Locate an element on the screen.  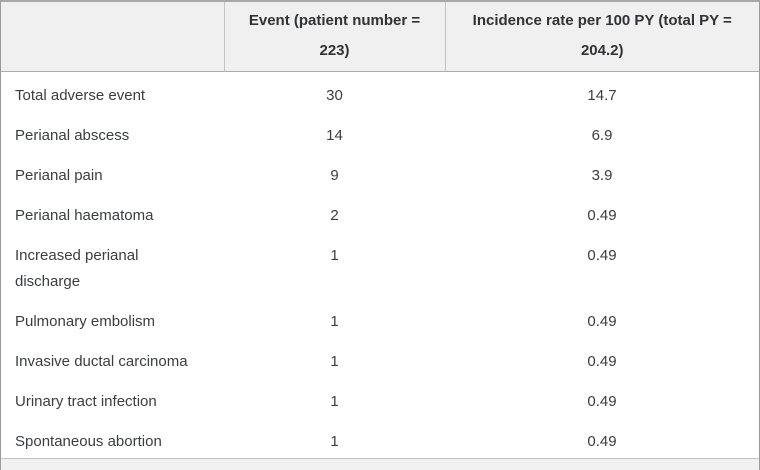
event-label: Urinary tract infection is located at coordinates (86, 401).